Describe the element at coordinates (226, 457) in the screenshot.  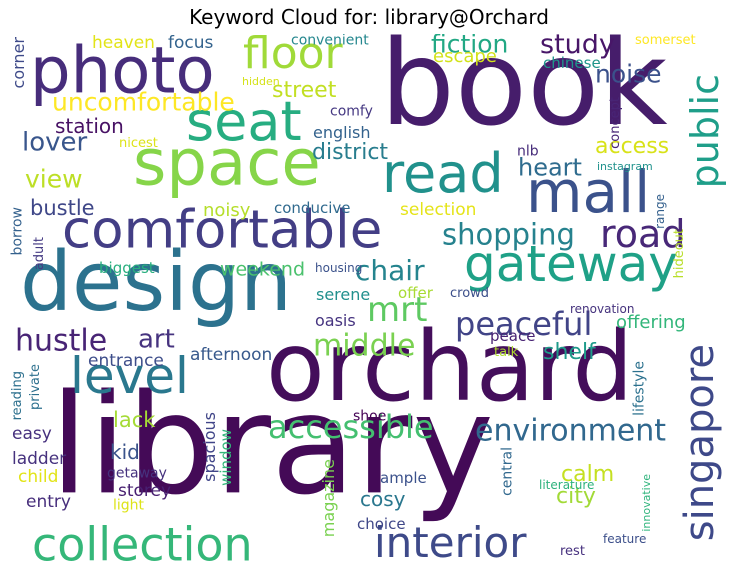
I see `word-window: window` at that location.